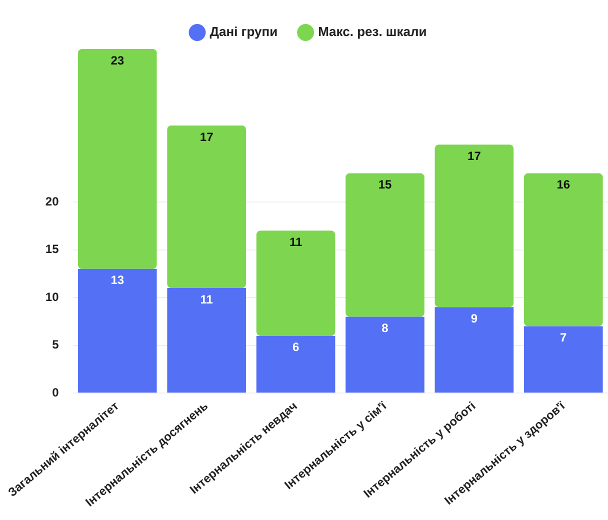 This screenshot has width=608, height=520. I want to click on data-label: 15, so click(385, 185).